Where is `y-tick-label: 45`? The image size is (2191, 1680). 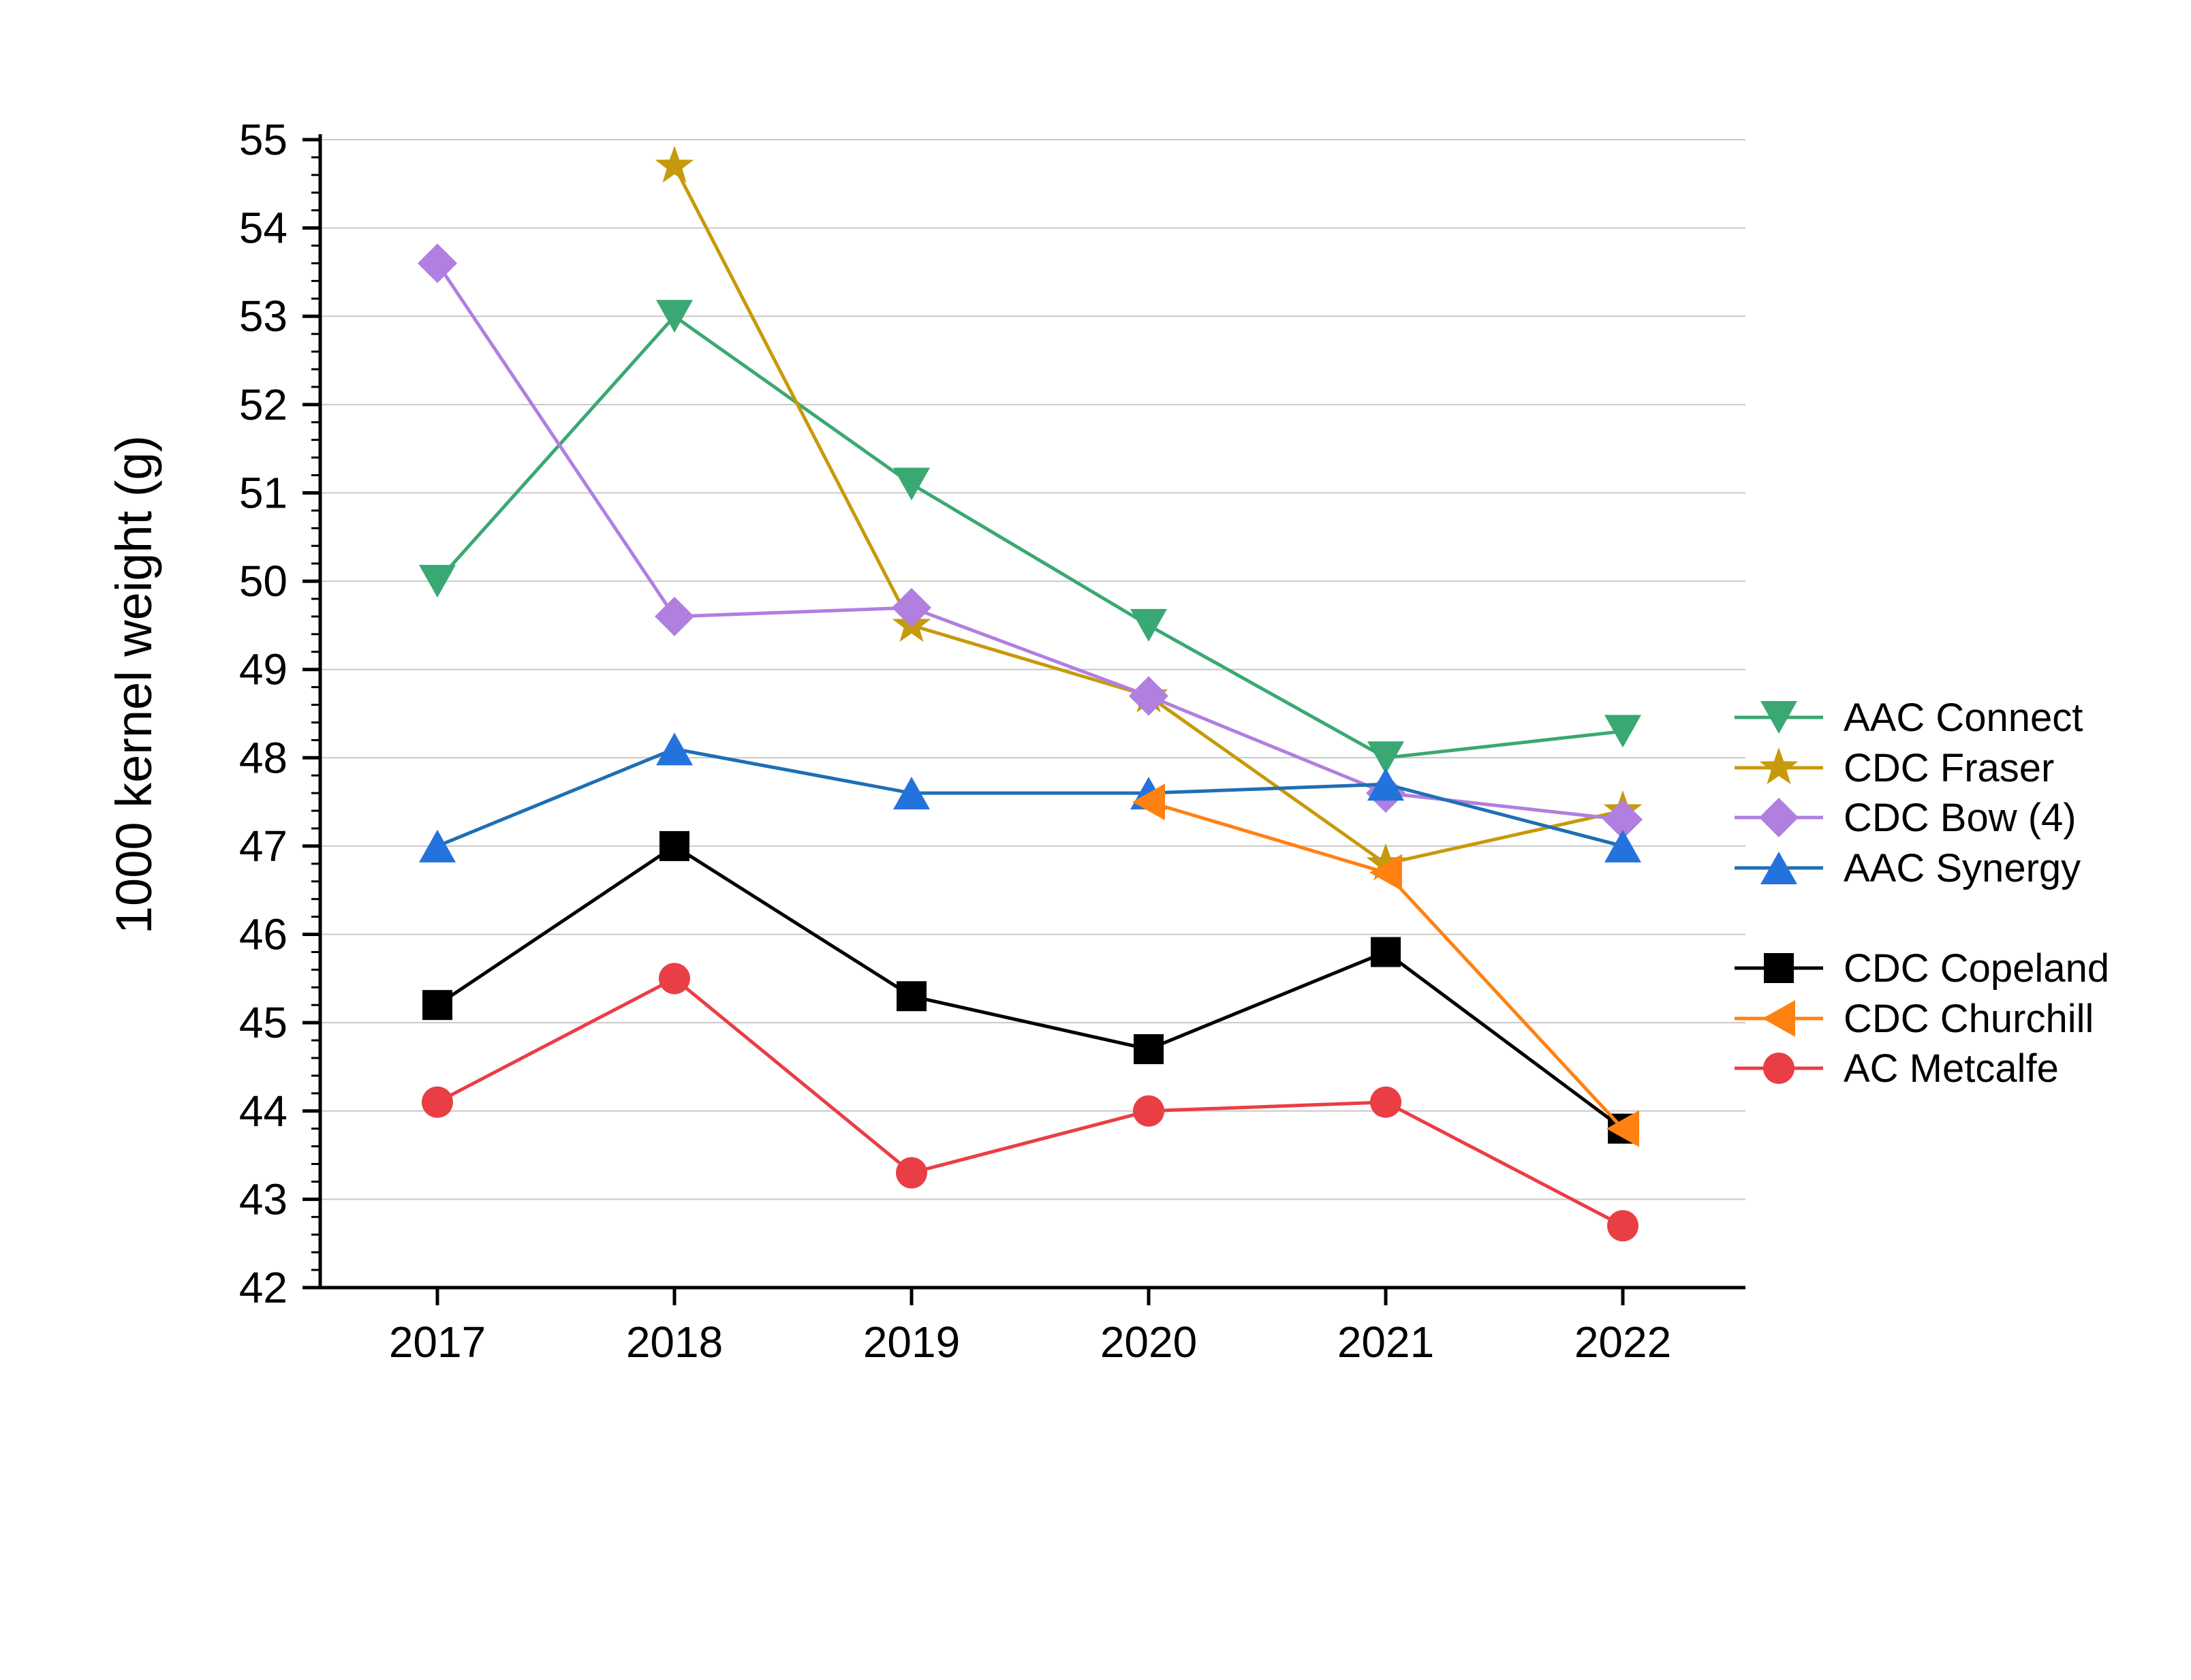
y-tick-label: 45 is located at coordinates (263, 1022).